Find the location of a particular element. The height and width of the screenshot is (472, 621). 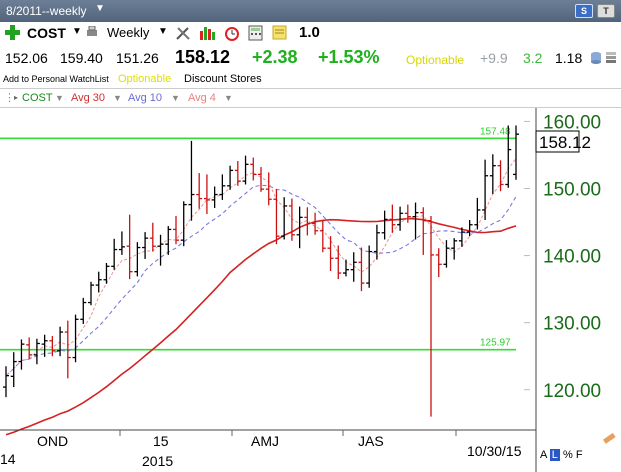

auto-scale-button: A is located at coordinates (543, 455).